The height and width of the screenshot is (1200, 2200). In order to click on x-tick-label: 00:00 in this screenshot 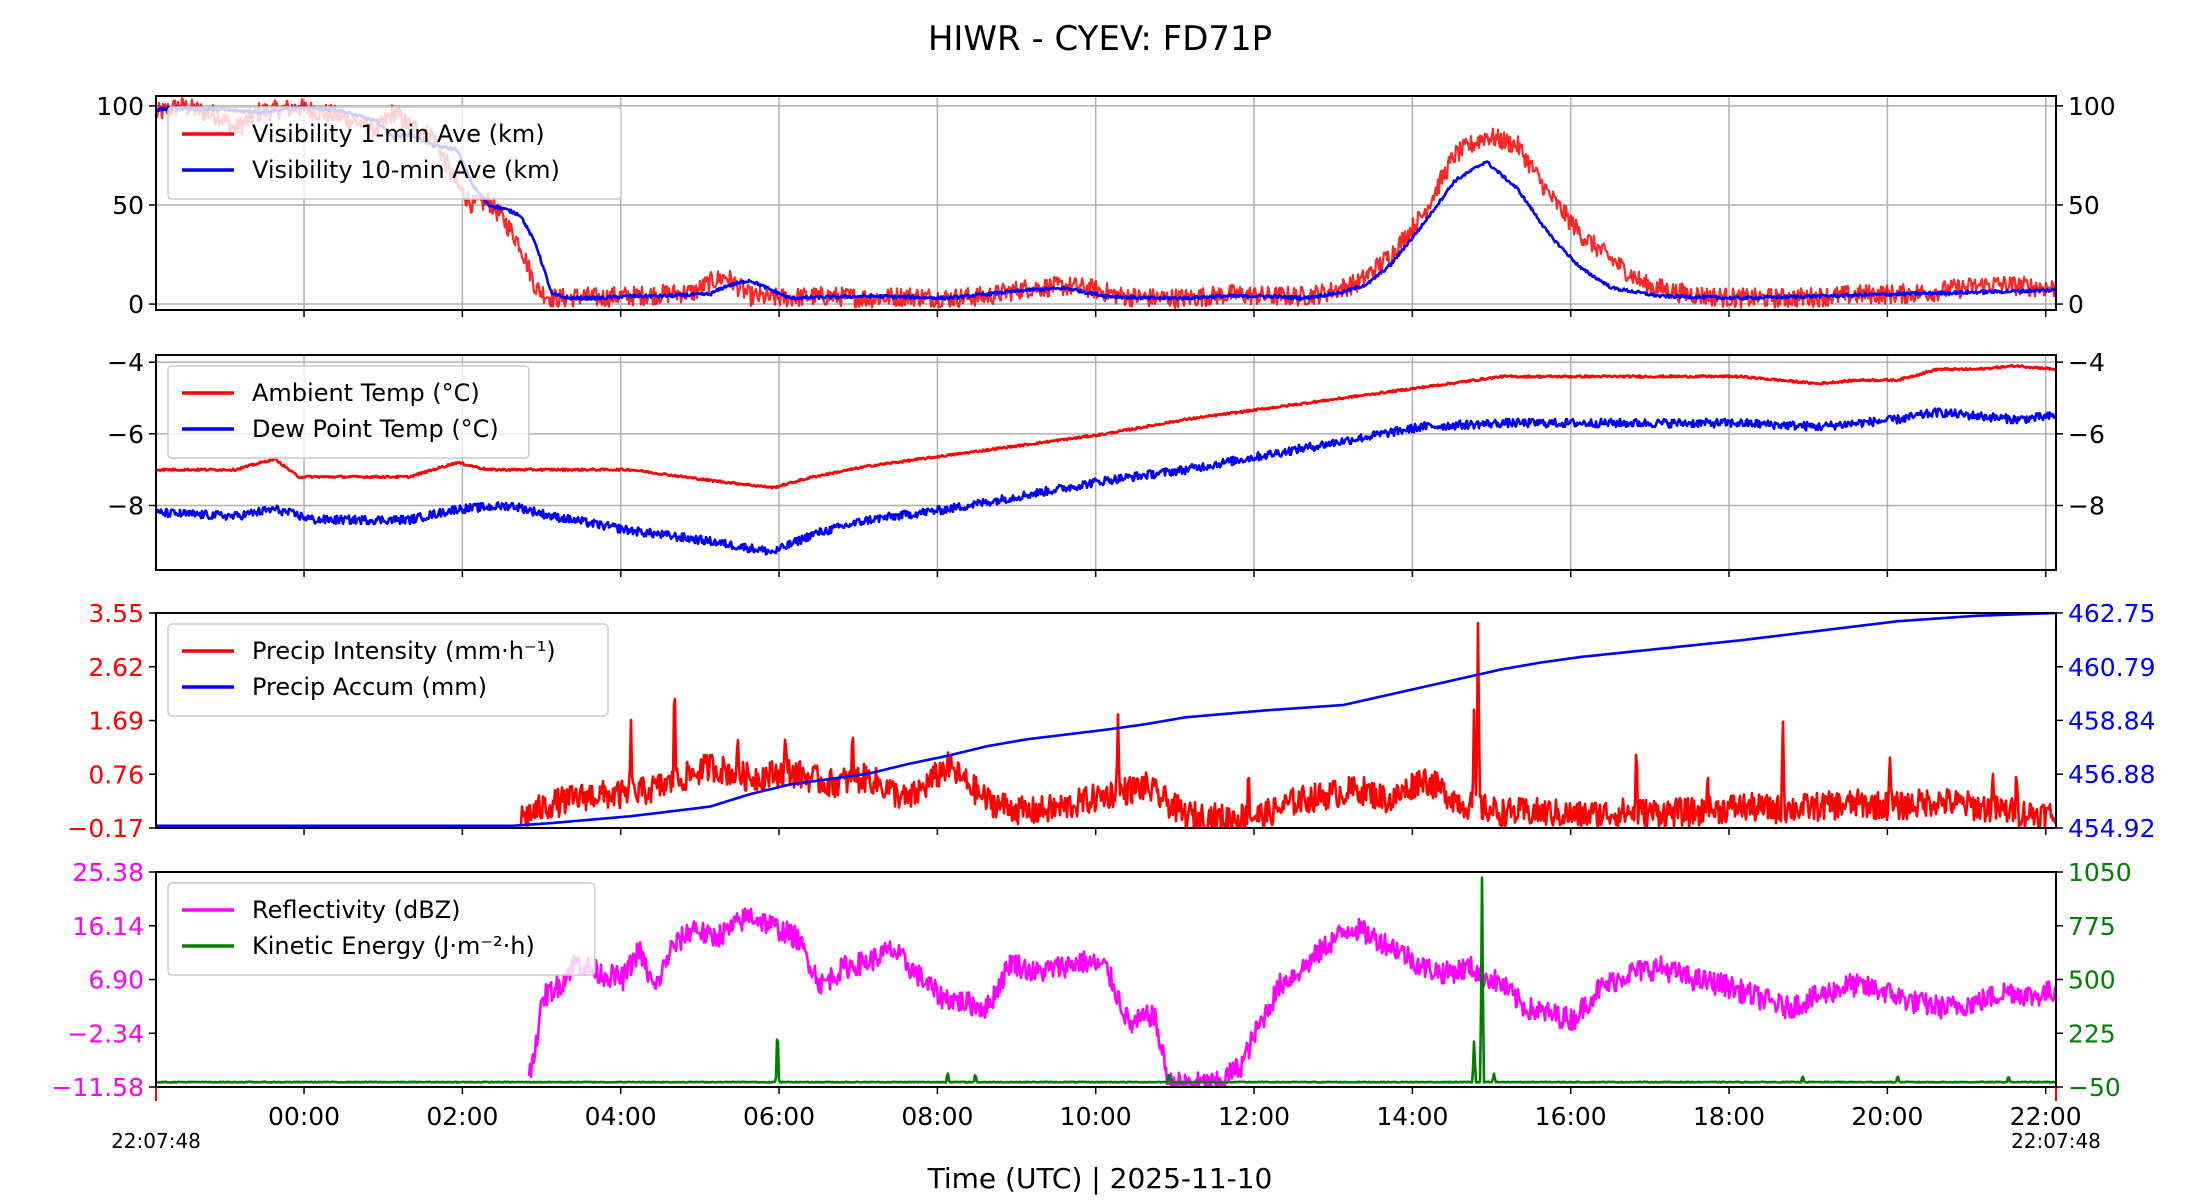, I will do `click(304, 1116)`.